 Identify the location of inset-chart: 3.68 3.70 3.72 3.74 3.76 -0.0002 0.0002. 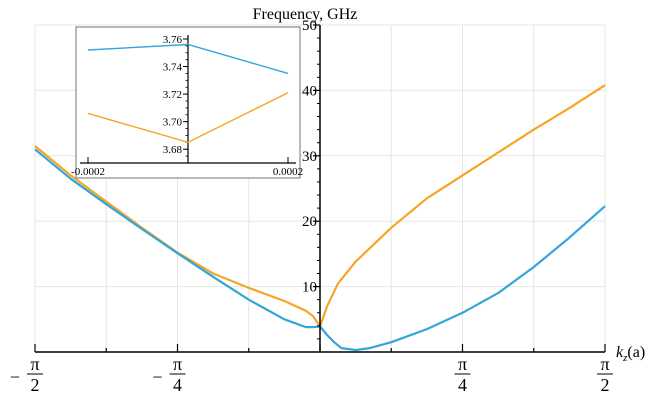
(187, 102).